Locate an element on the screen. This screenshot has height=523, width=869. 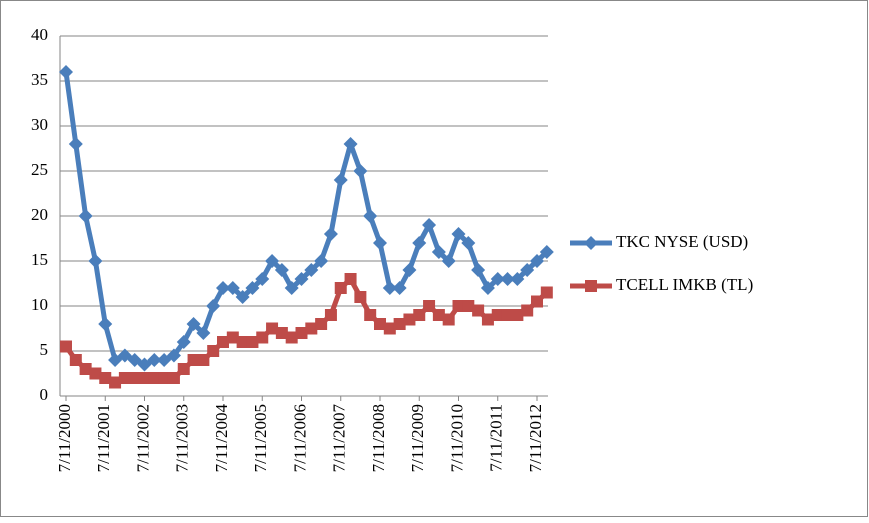
y-tick-label: 25 is located at coordinates (39, 169).